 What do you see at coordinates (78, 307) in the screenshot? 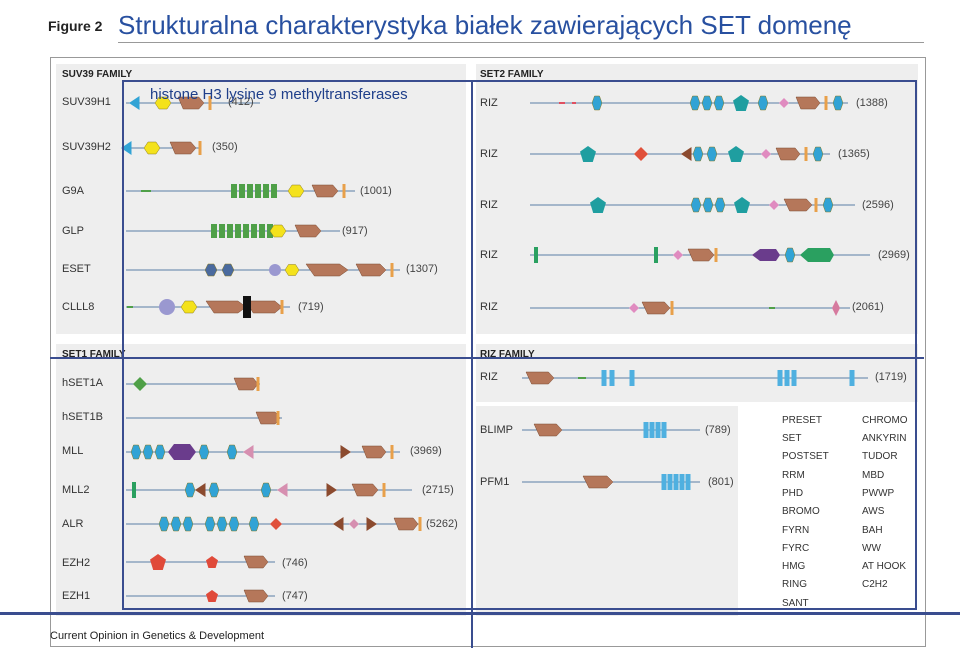
I see `protein-label-clll8: CLLL8` at bounding box center [78, 307].